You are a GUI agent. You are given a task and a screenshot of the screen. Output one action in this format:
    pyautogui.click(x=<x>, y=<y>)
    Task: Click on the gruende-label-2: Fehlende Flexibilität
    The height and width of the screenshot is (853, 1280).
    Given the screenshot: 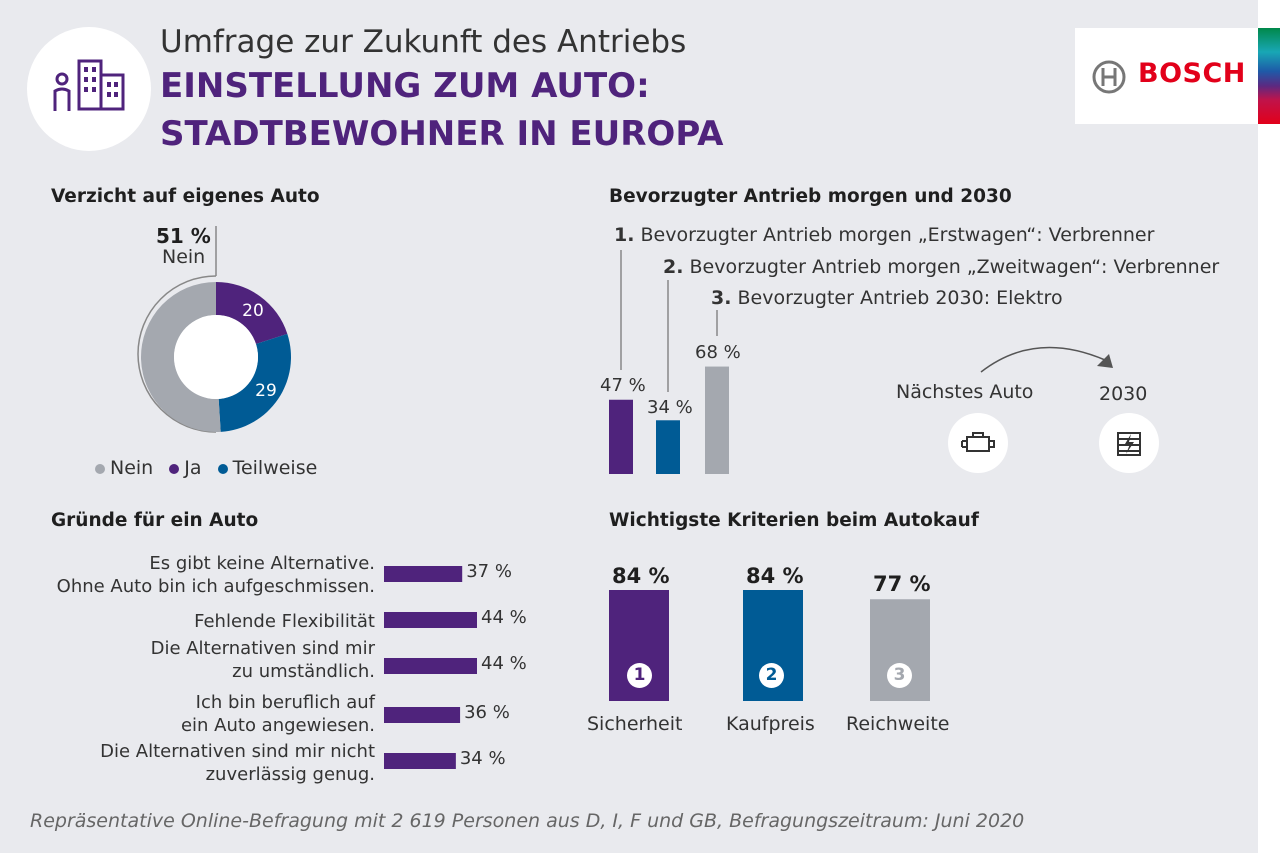 What is the action you would take?
    pyautogui.click(x=284, y=621)
    